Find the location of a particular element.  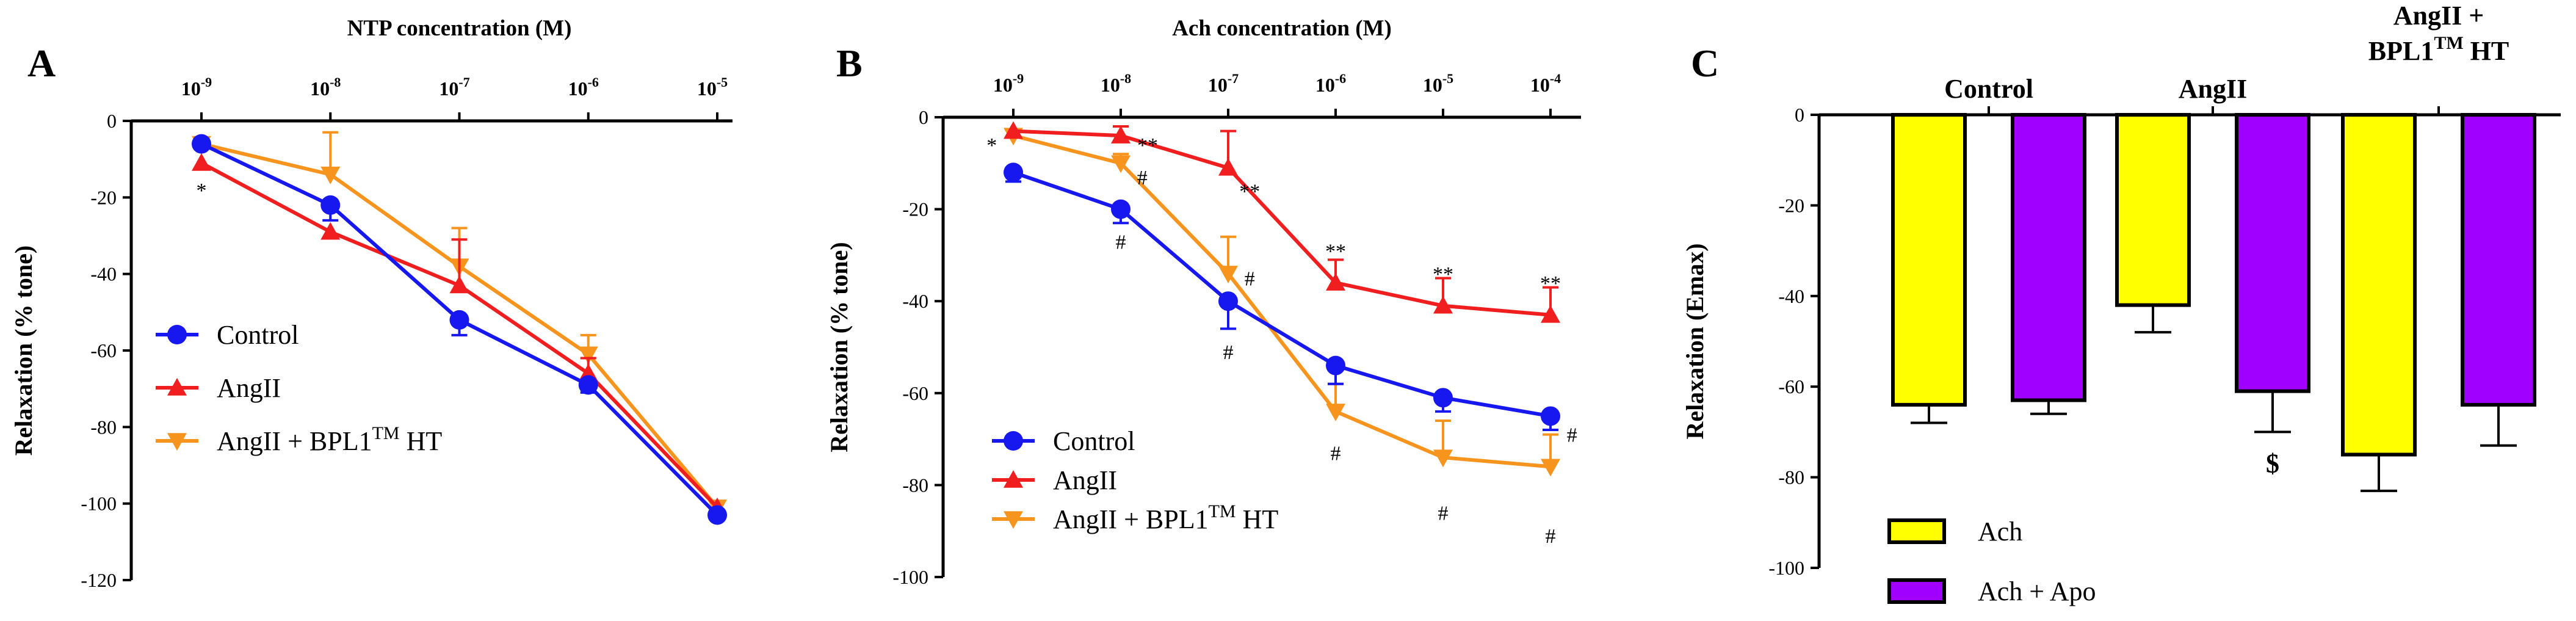

legend-suffix: HT is located at coordinates (1257, 519).